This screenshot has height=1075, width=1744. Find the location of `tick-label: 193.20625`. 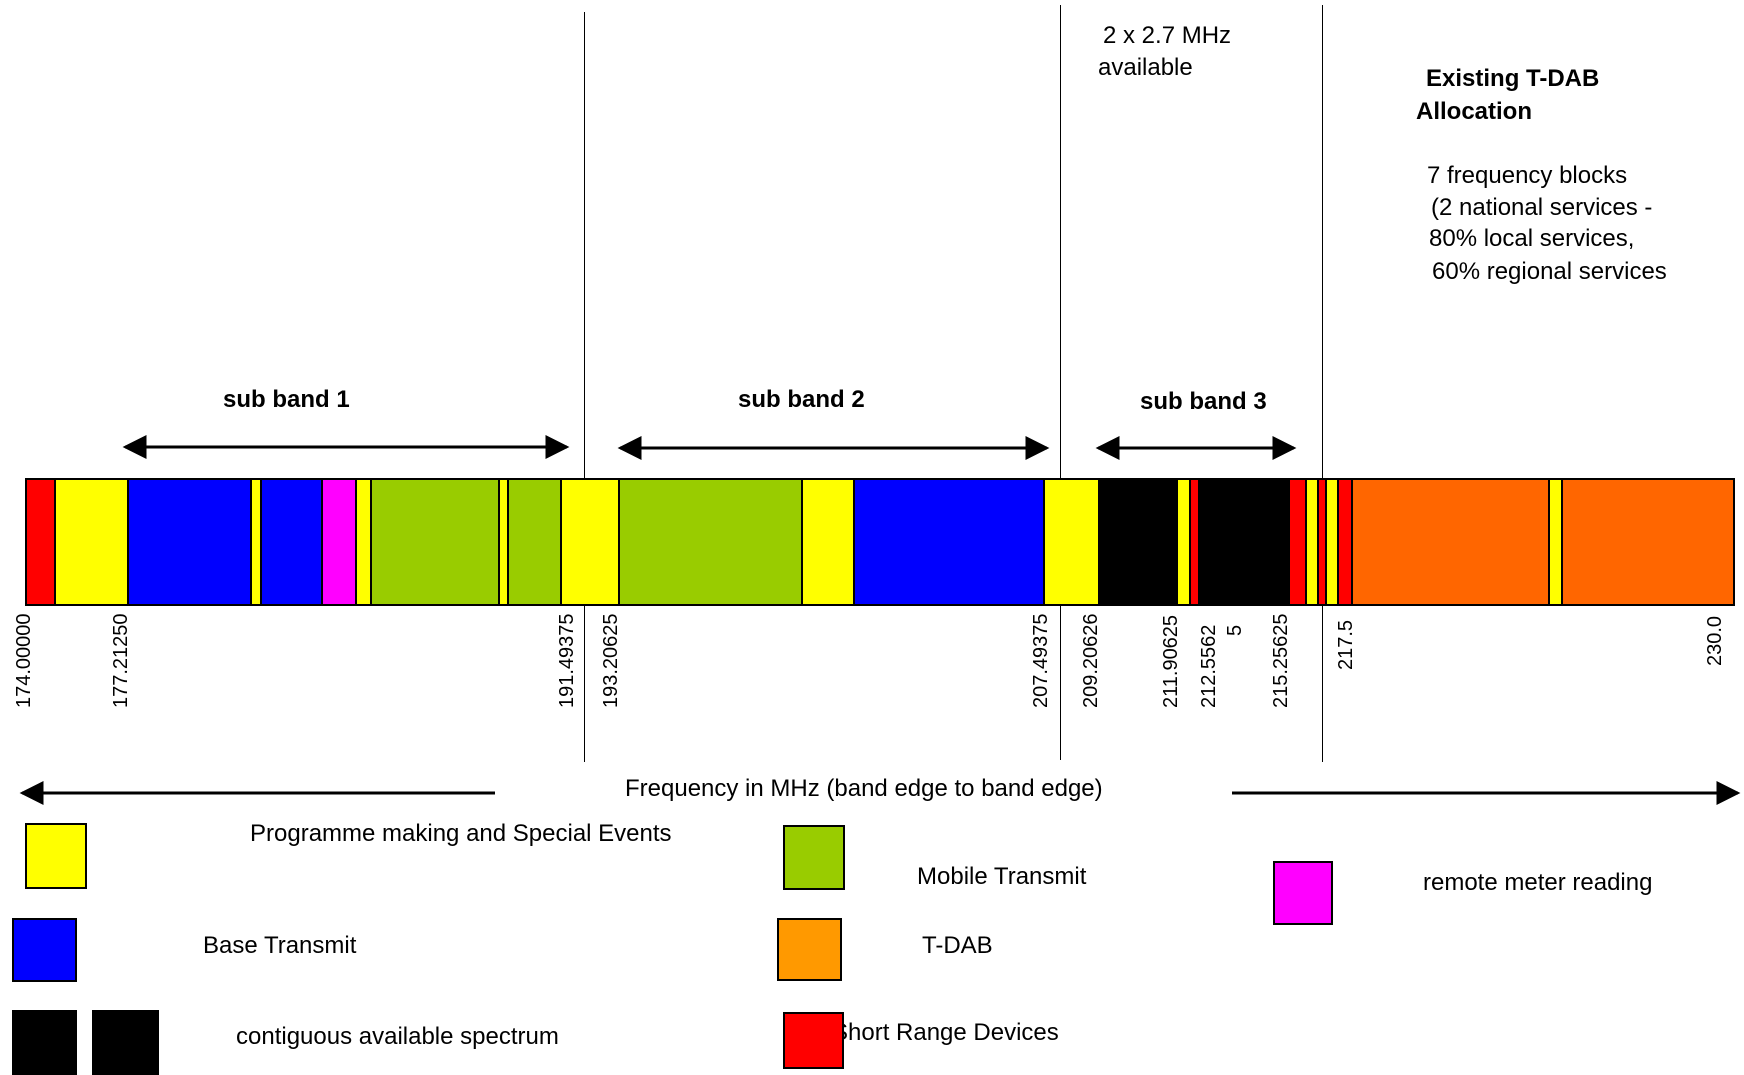

tick-label: 193.20625 is located at coordinates (611, 660).